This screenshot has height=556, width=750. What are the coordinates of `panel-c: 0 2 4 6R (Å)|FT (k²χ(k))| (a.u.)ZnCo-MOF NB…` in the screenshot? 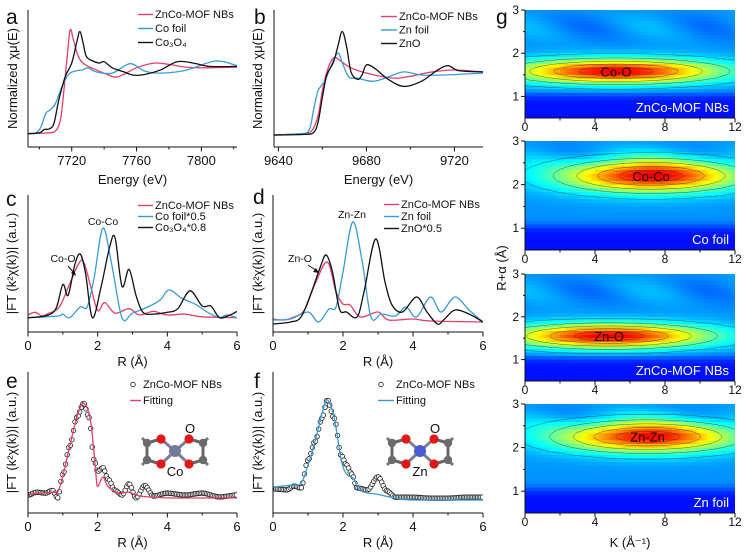 It's located at (122, 282).